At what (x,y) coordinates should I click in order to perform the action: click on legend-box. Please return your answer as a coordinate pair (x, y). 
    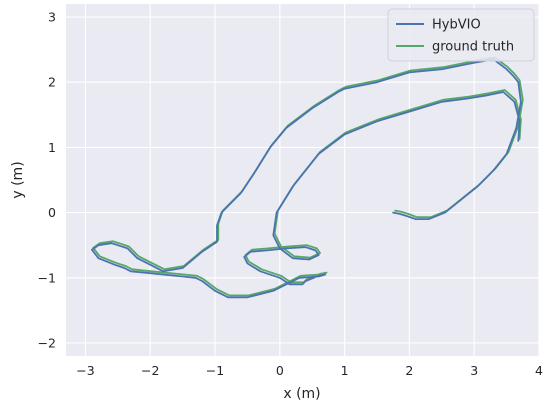
    Looking at the image, I should click on (461, 35).